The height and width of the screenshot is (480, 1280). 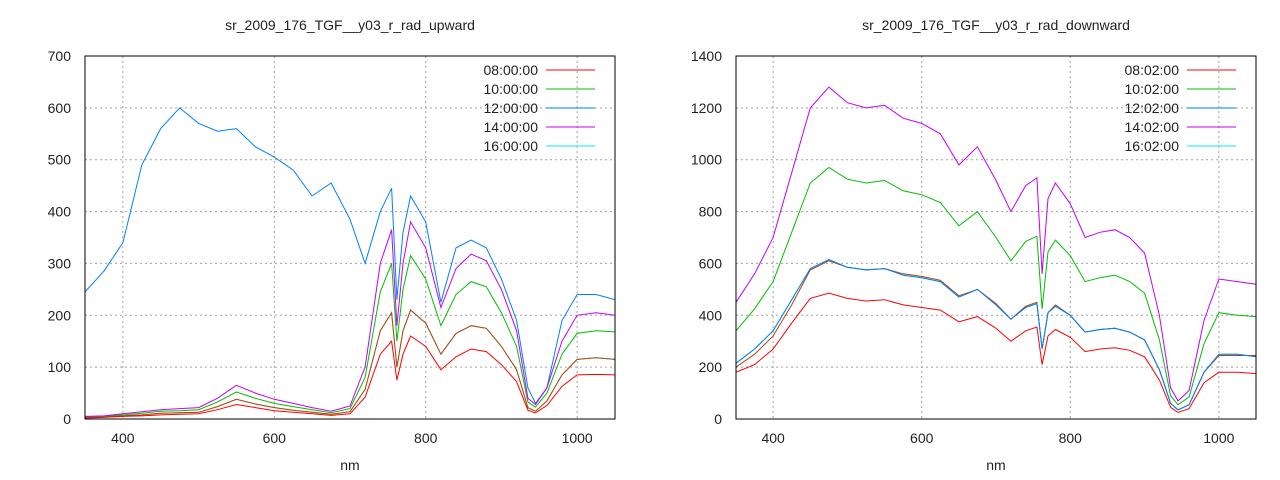 What do you see at coordinates (60, 263) in the screenshot?
I see `y-tick-label: 300` at bounding box center [60, 263].